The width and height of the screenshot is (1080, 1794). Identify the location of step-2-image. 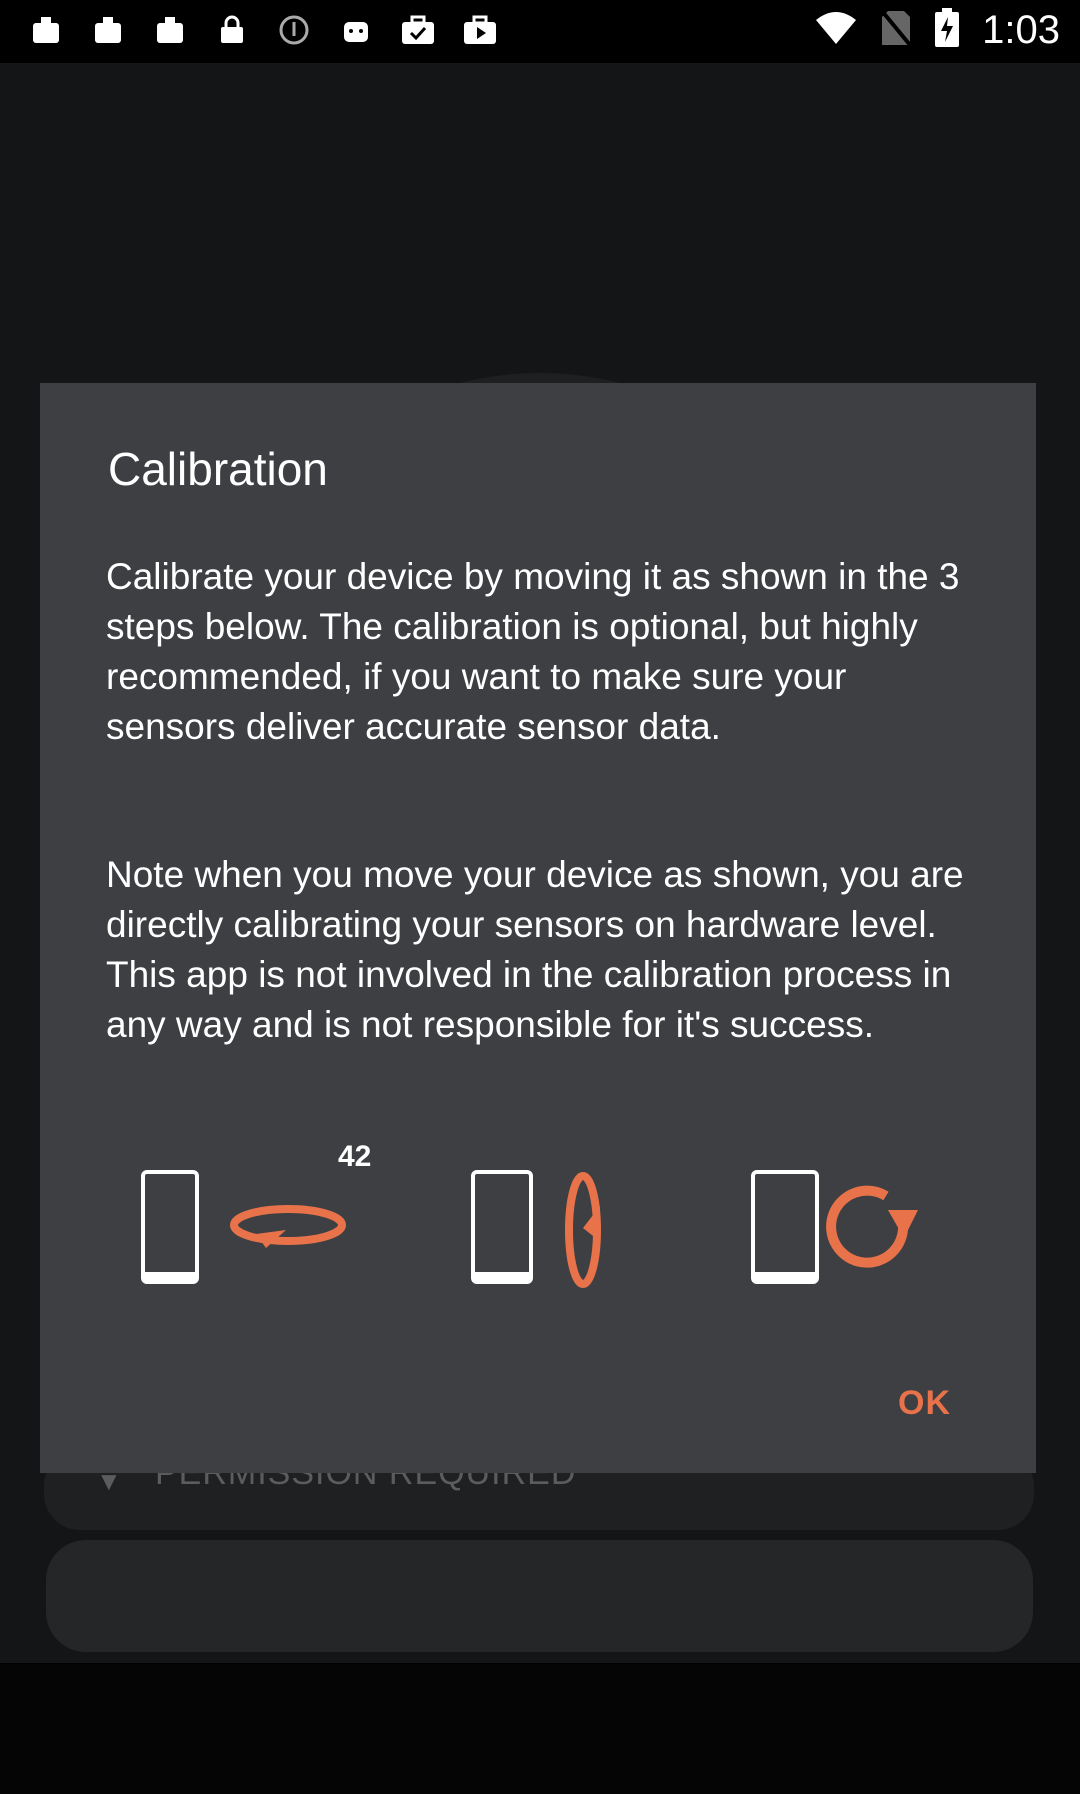
(543, 1232).